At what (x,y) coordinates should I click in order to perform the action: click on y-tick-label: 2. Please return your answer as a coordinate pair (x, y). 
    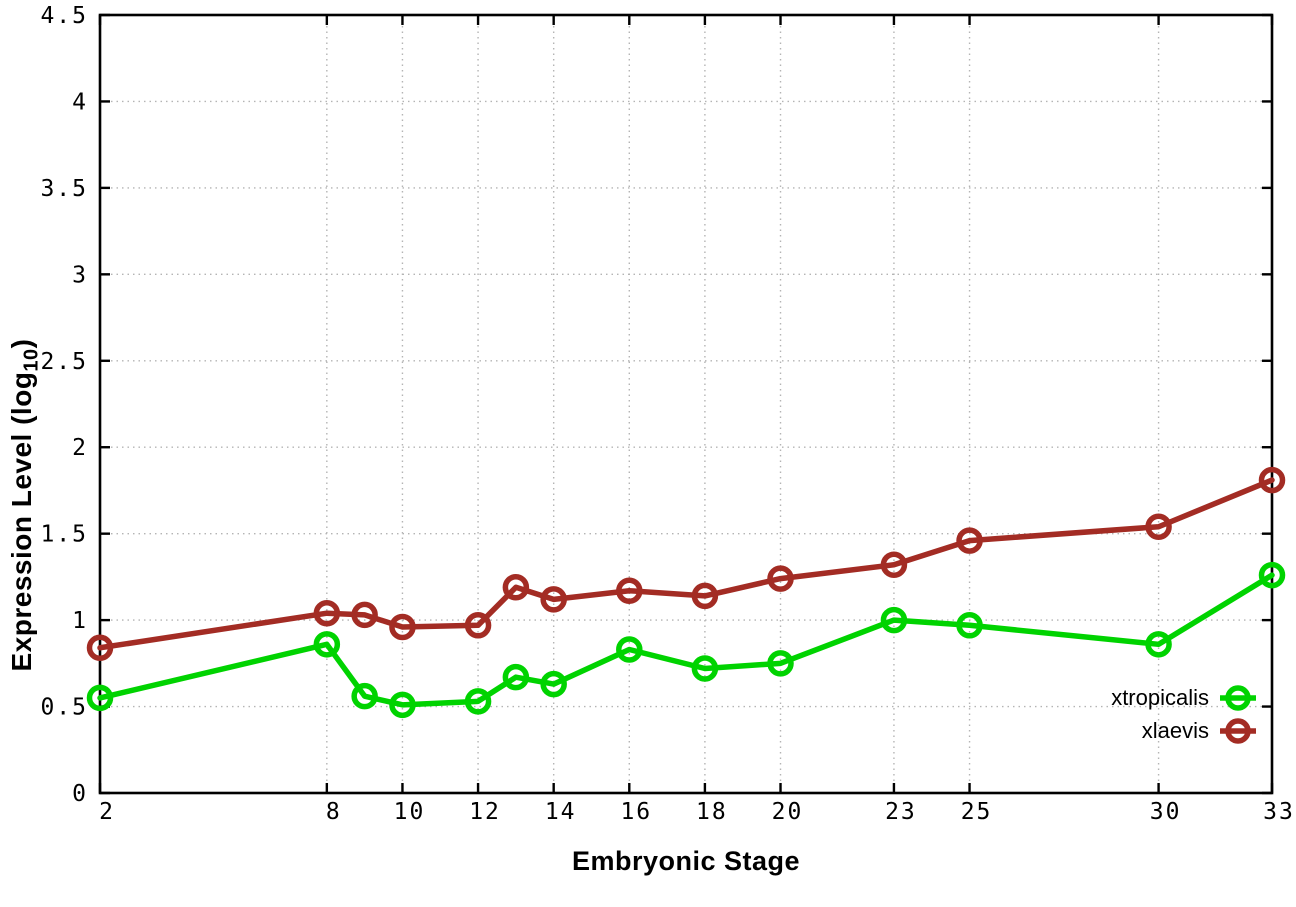
    Looking at the image, I should click on (80, 448).